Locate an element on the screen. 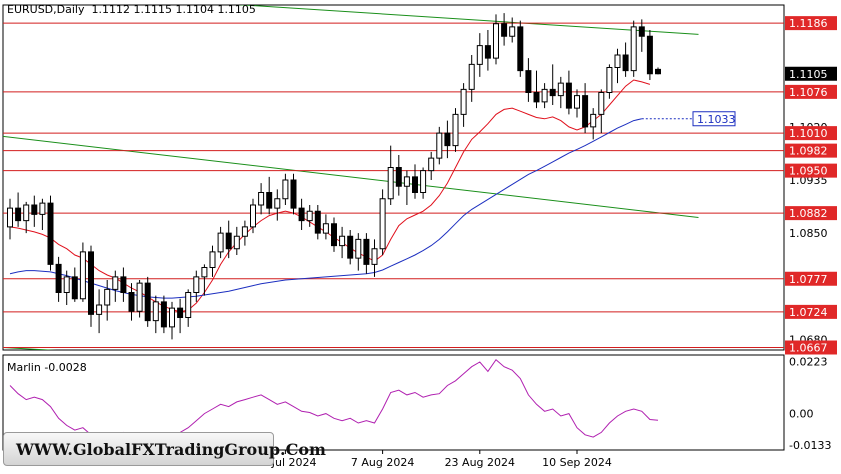 The width and height of the screenshot is (841, 474). watermark: WWW.GlobalFXTradingGroup.Com is located at coordinates (164, 449).